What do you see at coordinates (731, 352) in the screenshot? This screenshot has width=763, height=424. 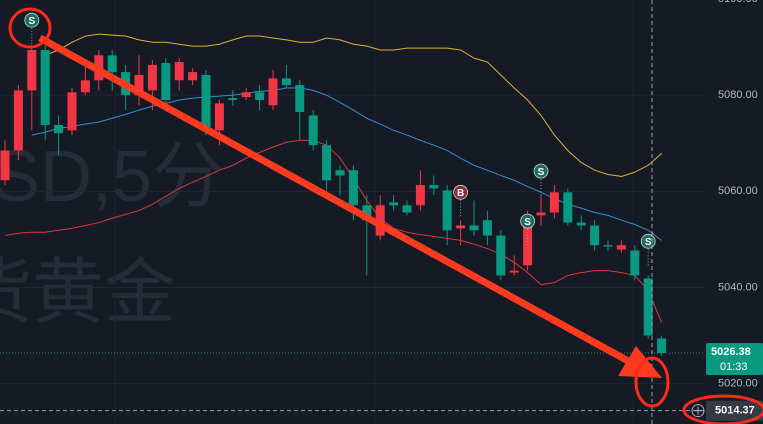 I see `last-price-label: 5026.38` at bounding box center [731, 352].